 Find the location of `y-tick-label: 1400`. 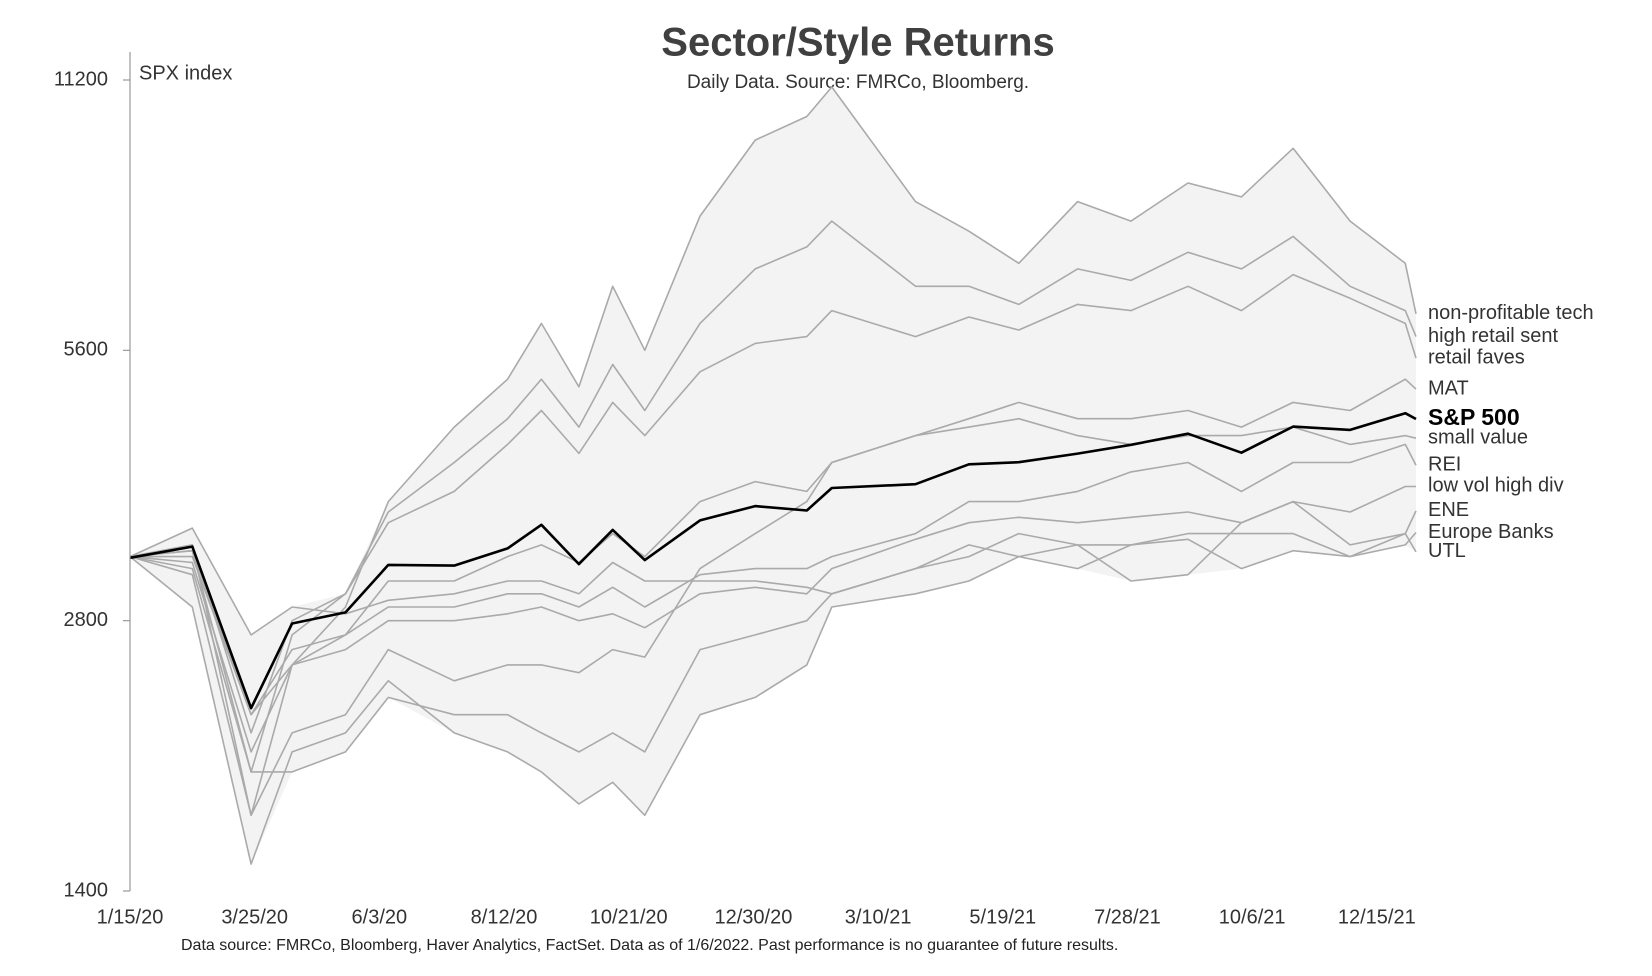

y-tick-label: 1400 is located at coordinates (86, 890).